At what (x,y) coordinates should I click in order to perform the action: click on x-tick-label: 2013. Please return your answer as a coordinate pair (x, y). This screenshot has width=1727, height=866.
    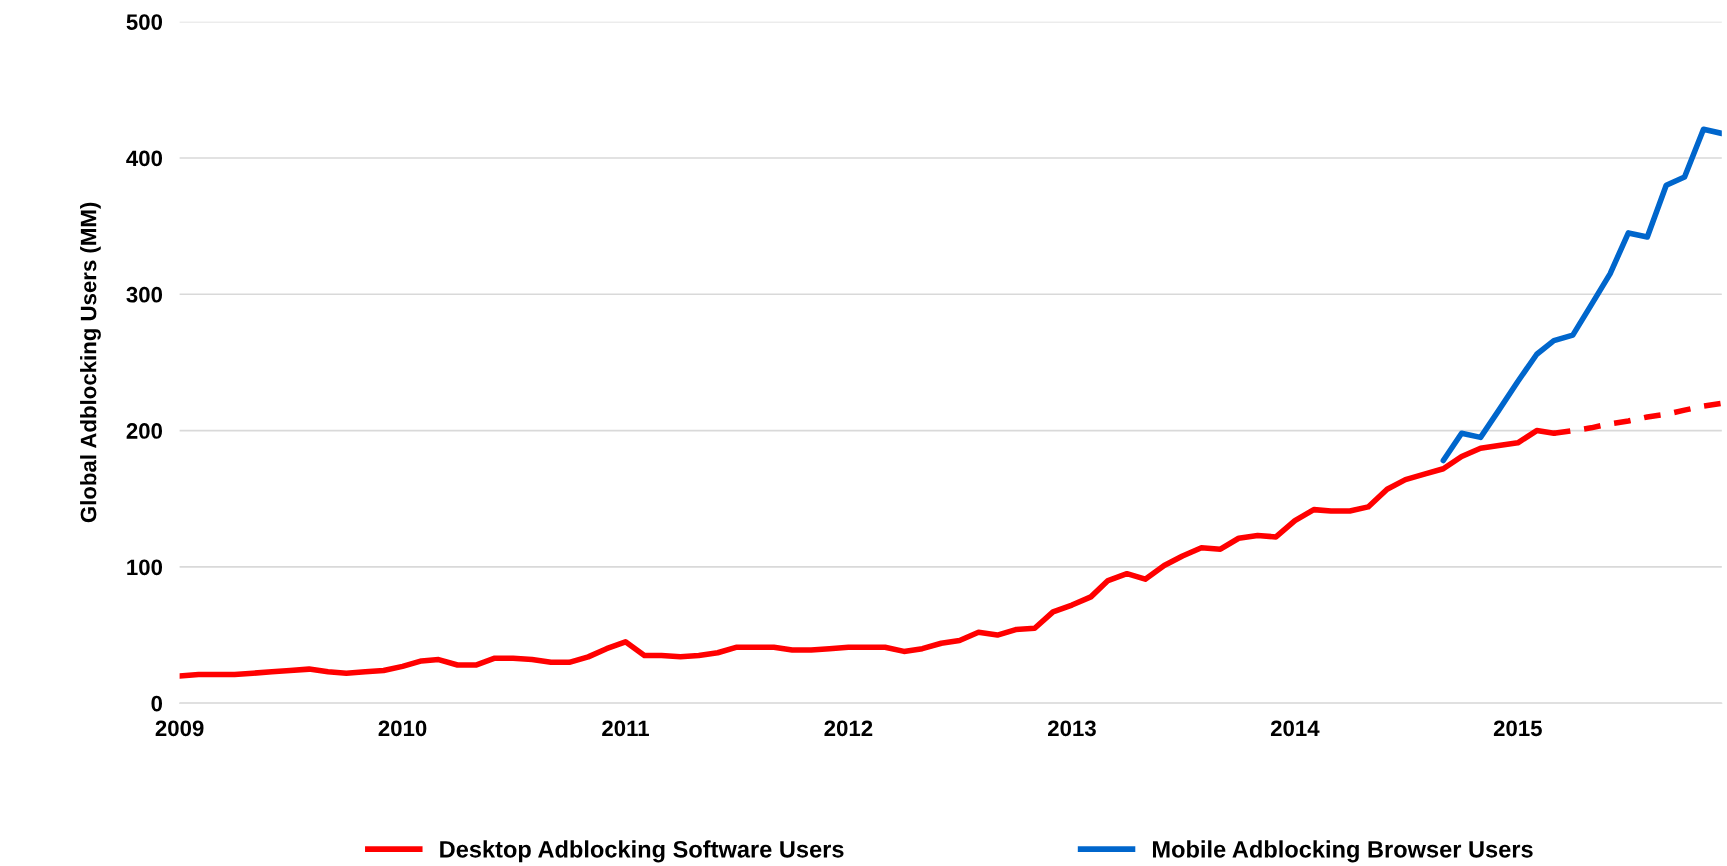
    Looking at the image, I should click on (1072, 728).